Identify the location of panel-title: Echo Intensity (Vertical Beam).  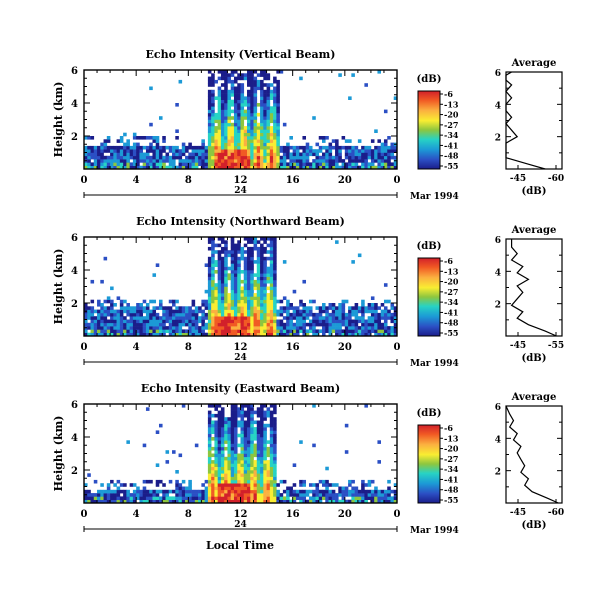
(240, 54).